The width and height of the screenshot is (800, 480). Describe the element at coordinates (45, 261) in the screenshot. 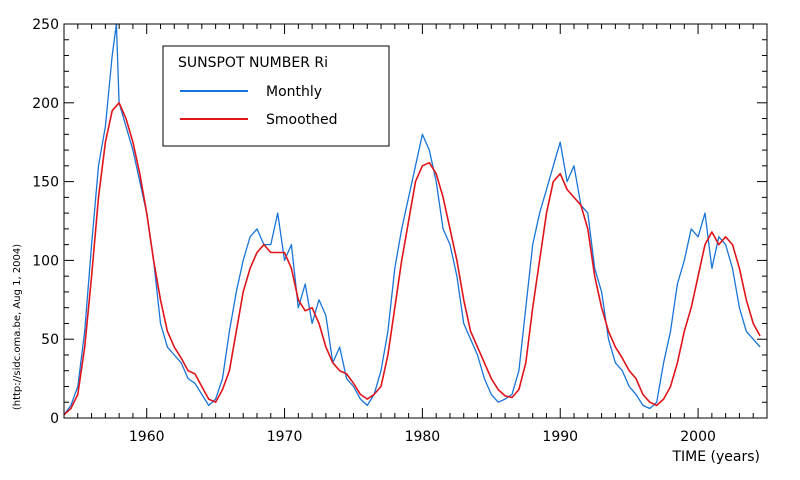

I see `y-tick-label: 100` at that location.